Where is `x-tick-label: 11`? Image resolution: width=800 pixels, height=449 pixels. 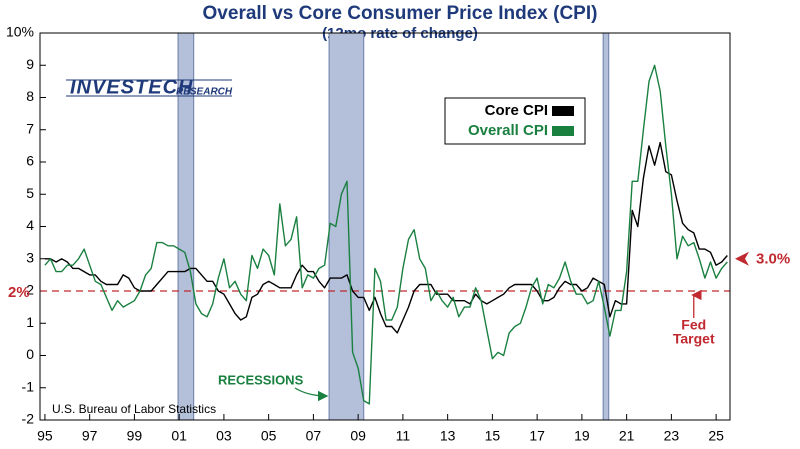
x-tick-label: 11 is located at coordinates (403, 436).